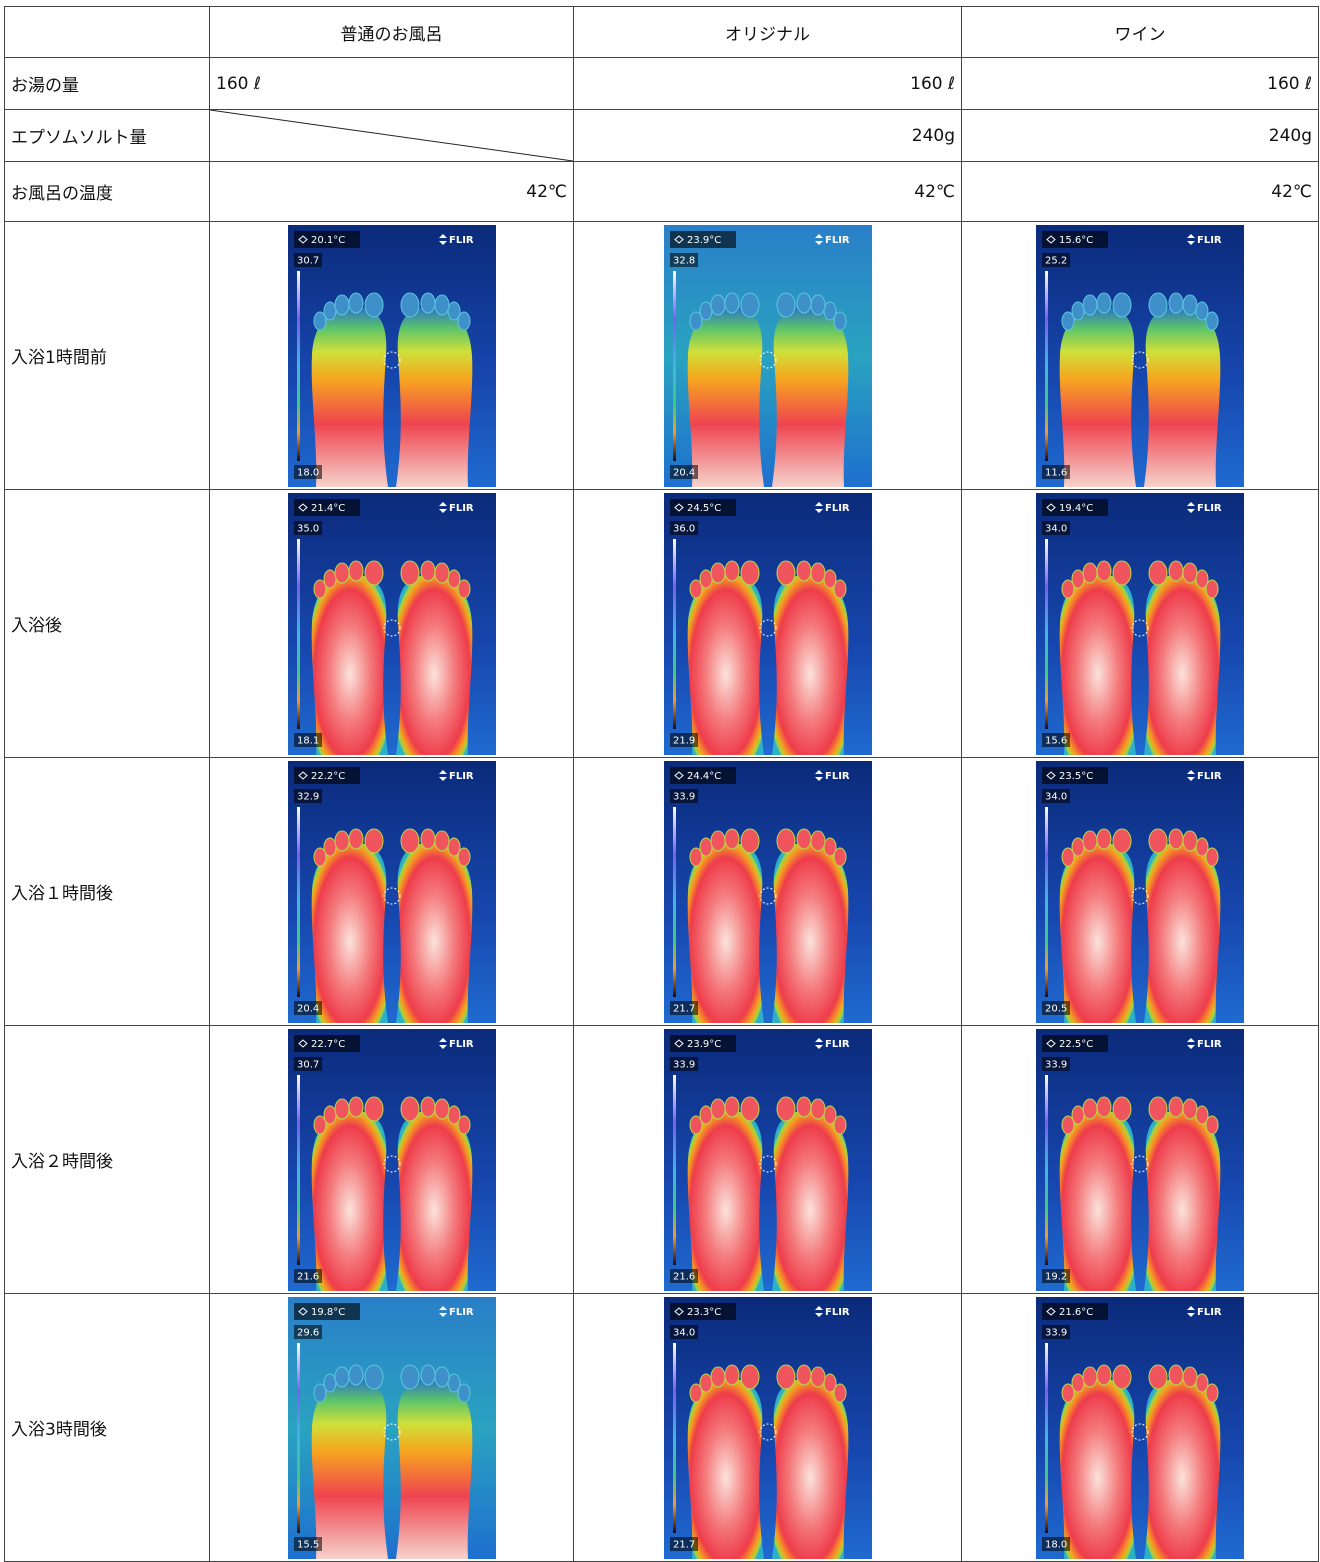 The height and width of the screenshot is (1562, 1320). I want to click on table-row: エプソムソルト量 240g 240g, so click(661, 135).